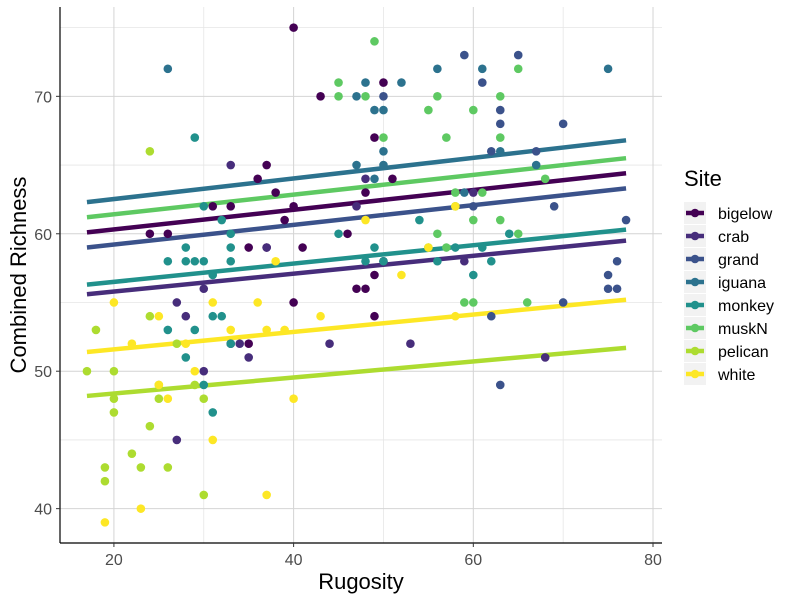 The height and width of the screenshot is (600, 800). I want to click on x-tick-label: 60, so click(473, 560).